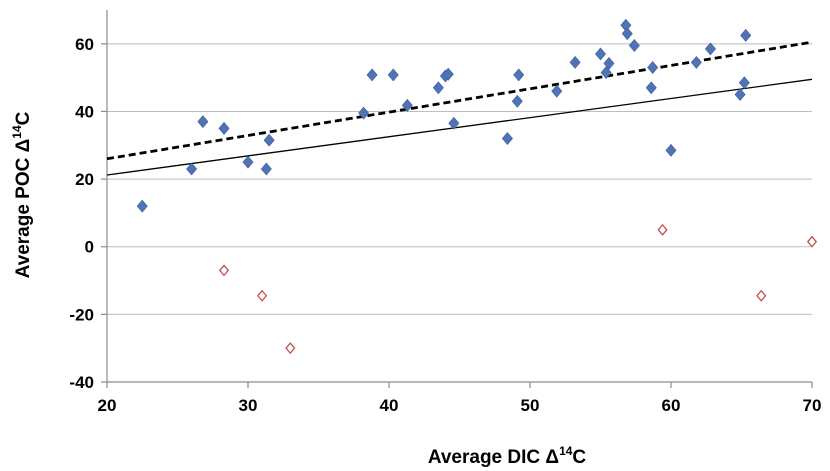 The width and height of the screenshot is (830, 471). I want to click on y-tick-label: 60, so click(84, 44).